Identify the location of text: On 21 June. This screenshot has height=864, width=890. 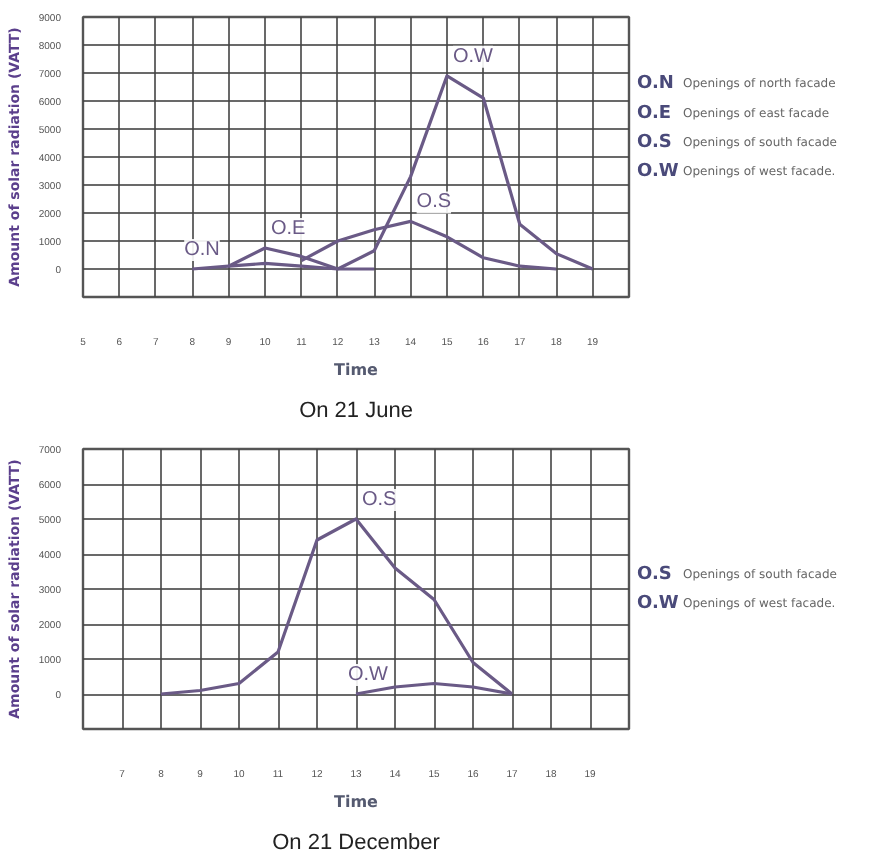
(356, 411).